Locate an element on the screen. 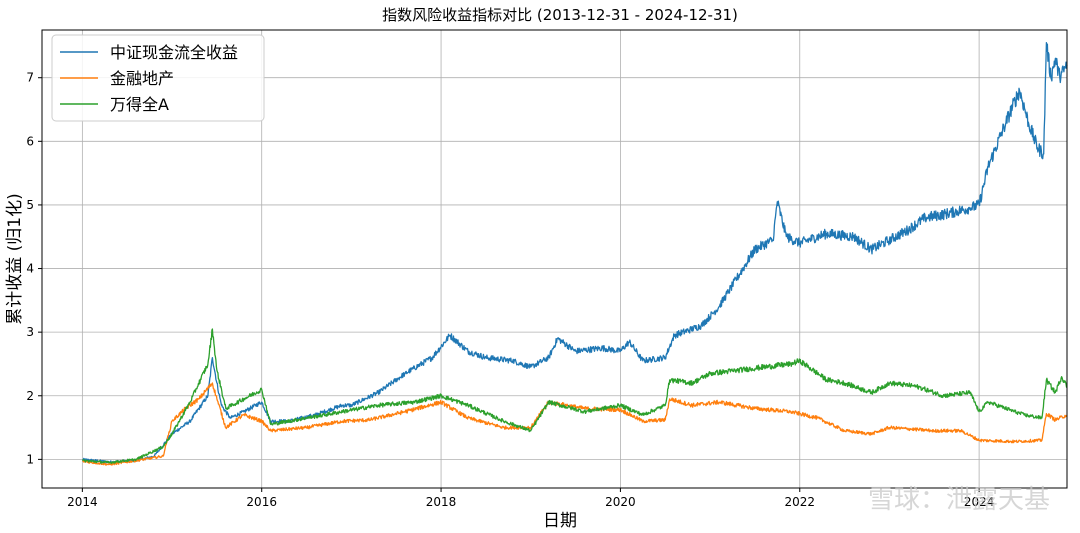 This screenshot has width=1080, height=533. legend-label: 中证现金流全收益 is located at coordinates (174, 52).